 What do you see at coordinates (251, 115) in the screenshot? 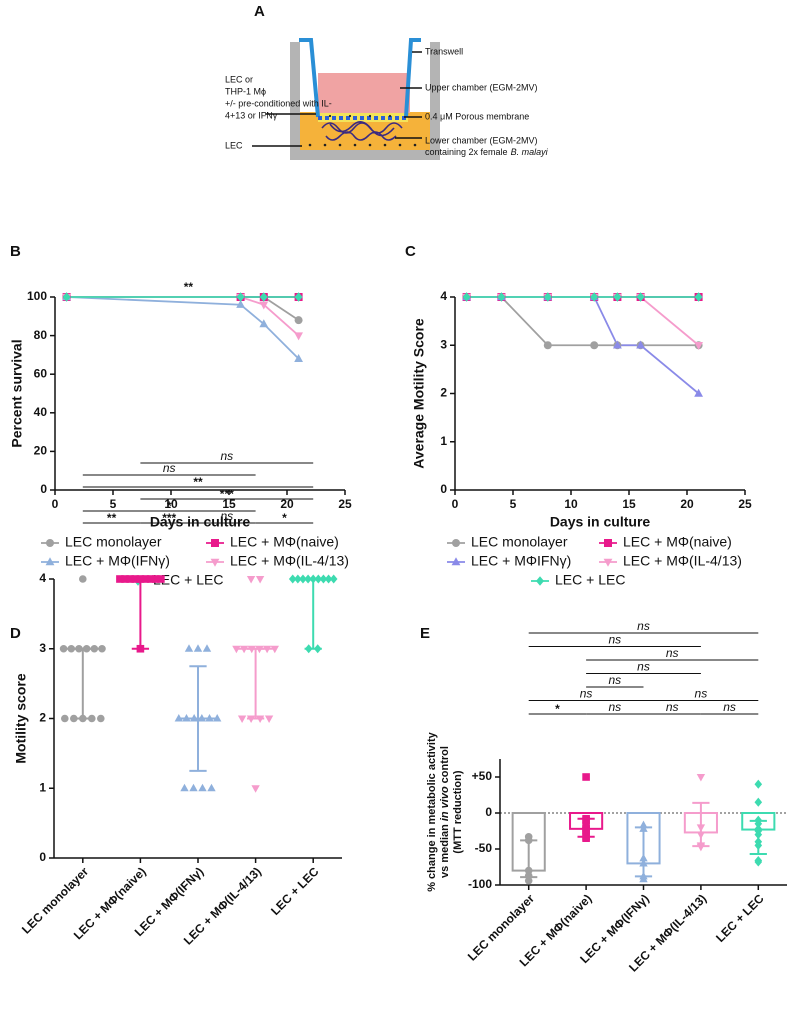
I see `diagram-label: 4+13 or IFNγ` at bounding box center [251, 115].